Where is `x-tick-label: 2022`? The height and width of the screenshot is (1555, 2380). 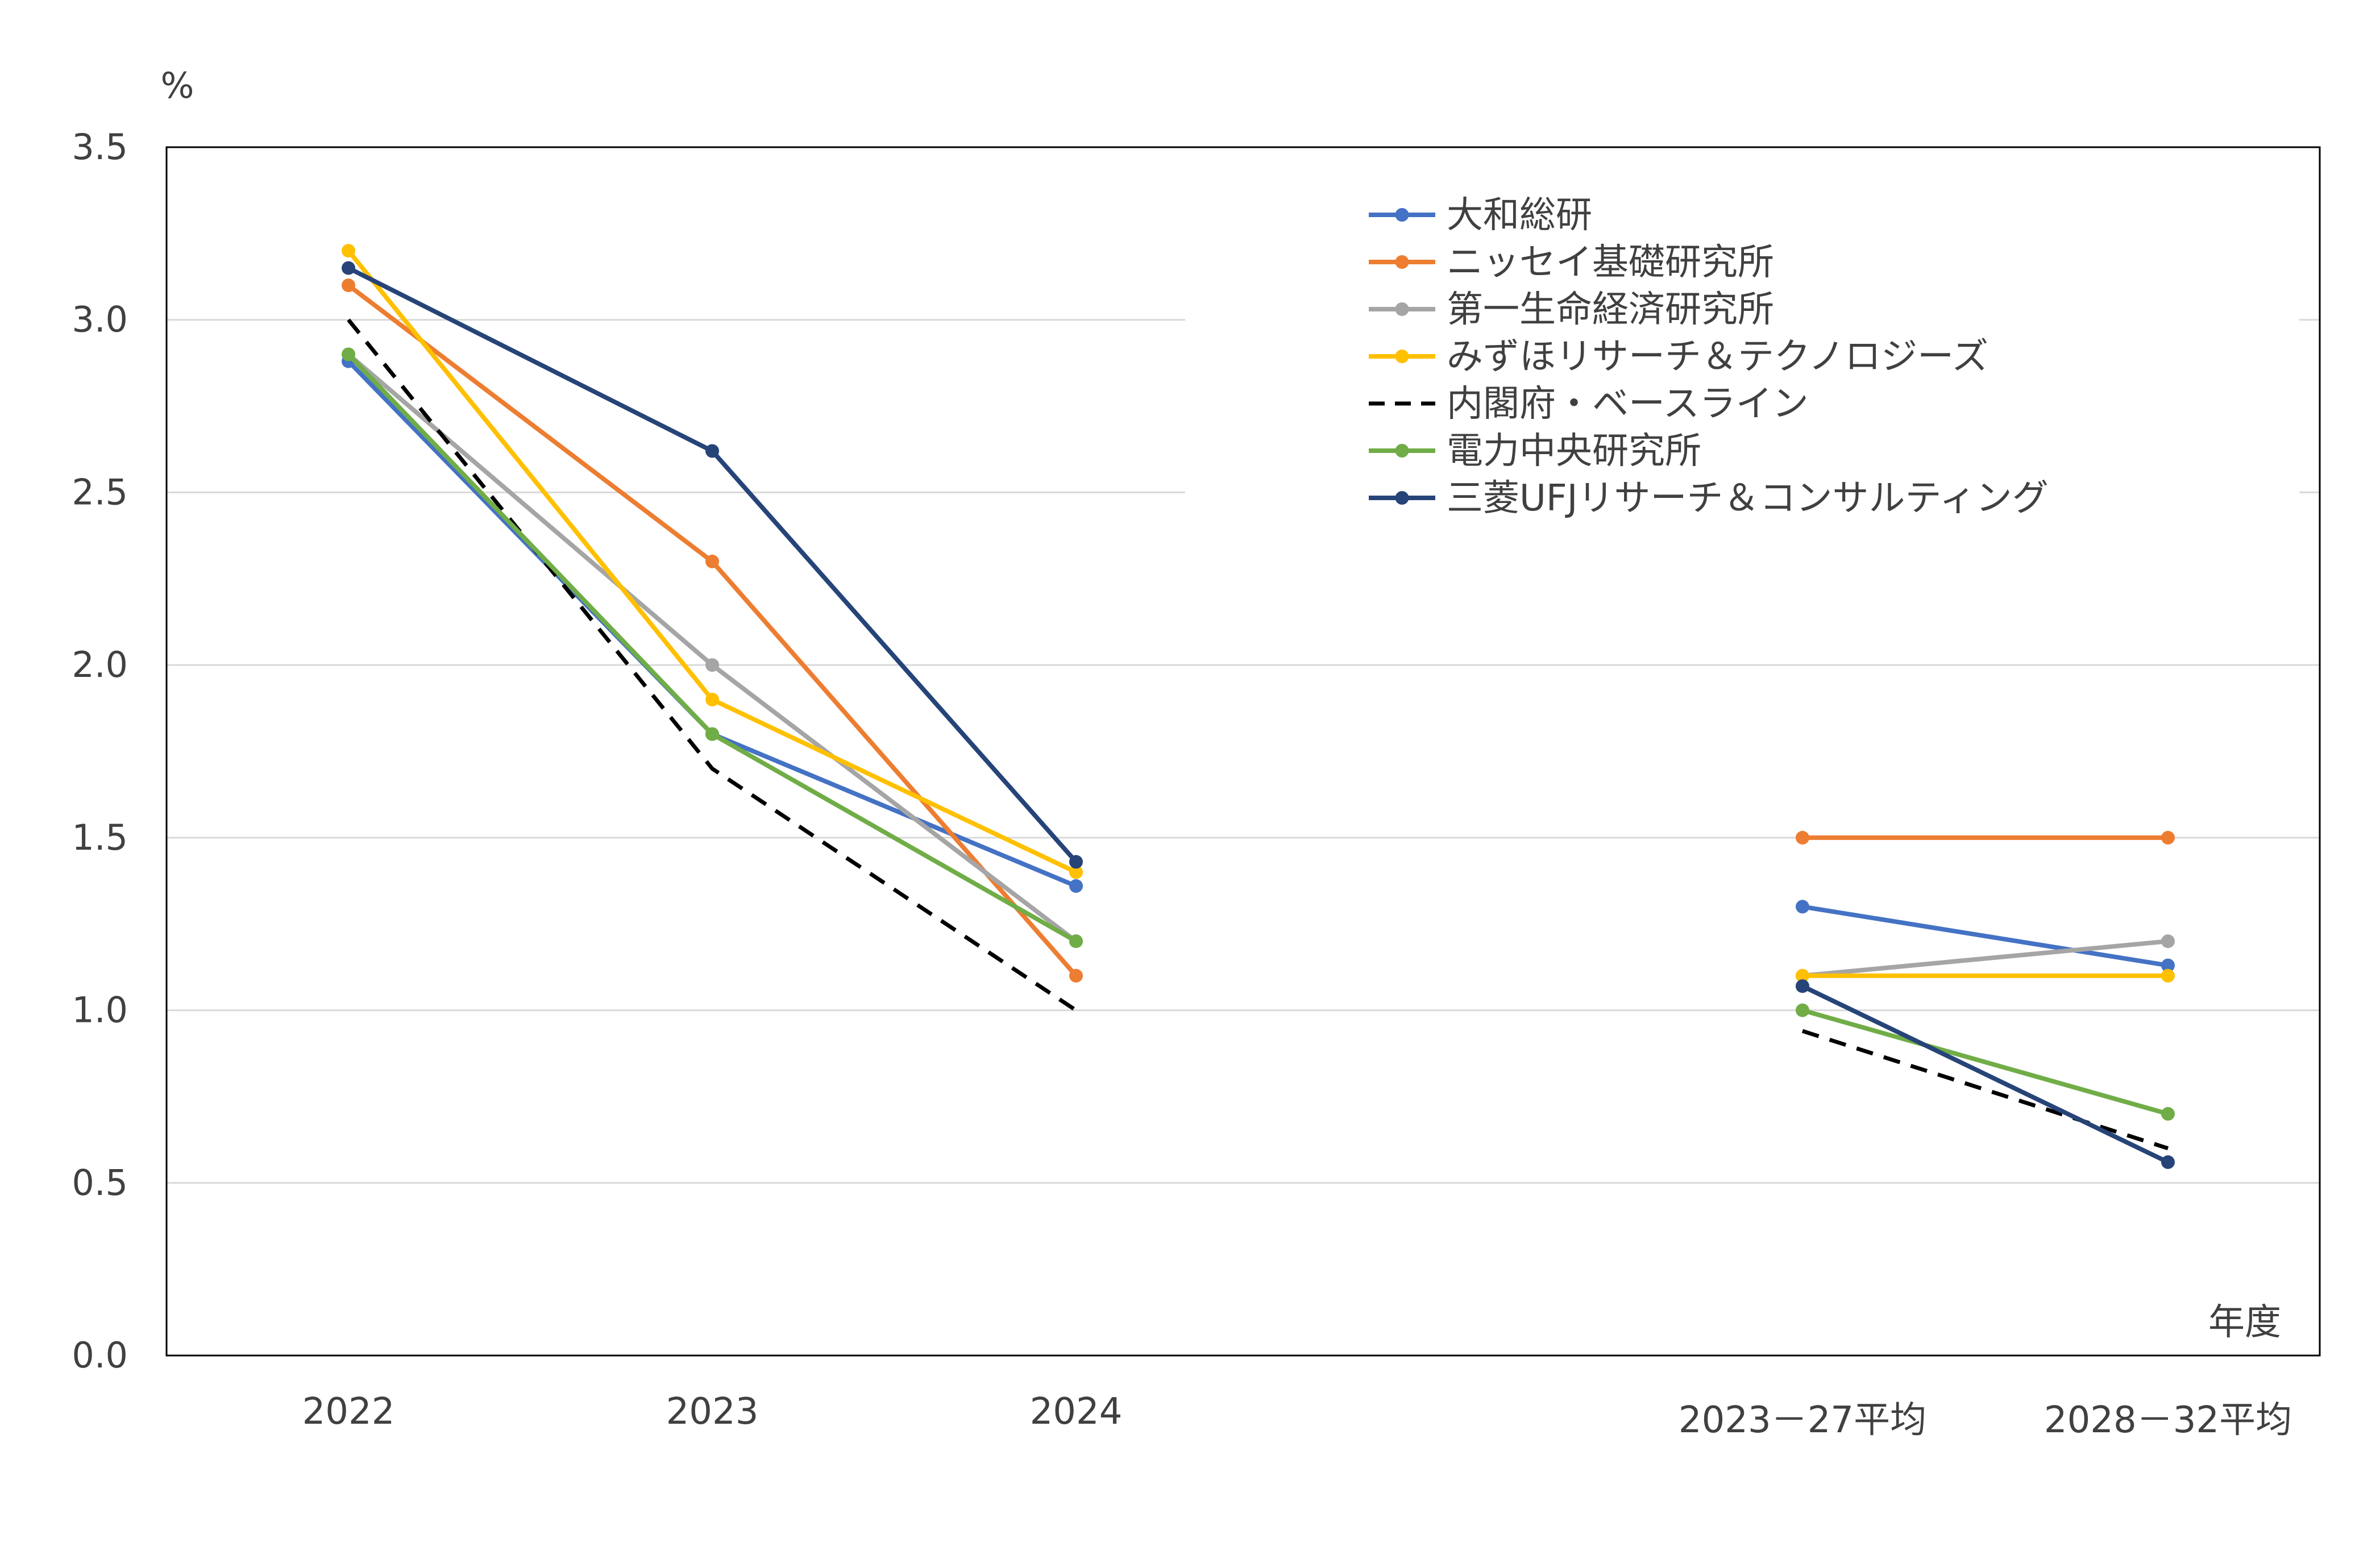
x-tick-label: 2022 is located at coordinates (348, 1412).